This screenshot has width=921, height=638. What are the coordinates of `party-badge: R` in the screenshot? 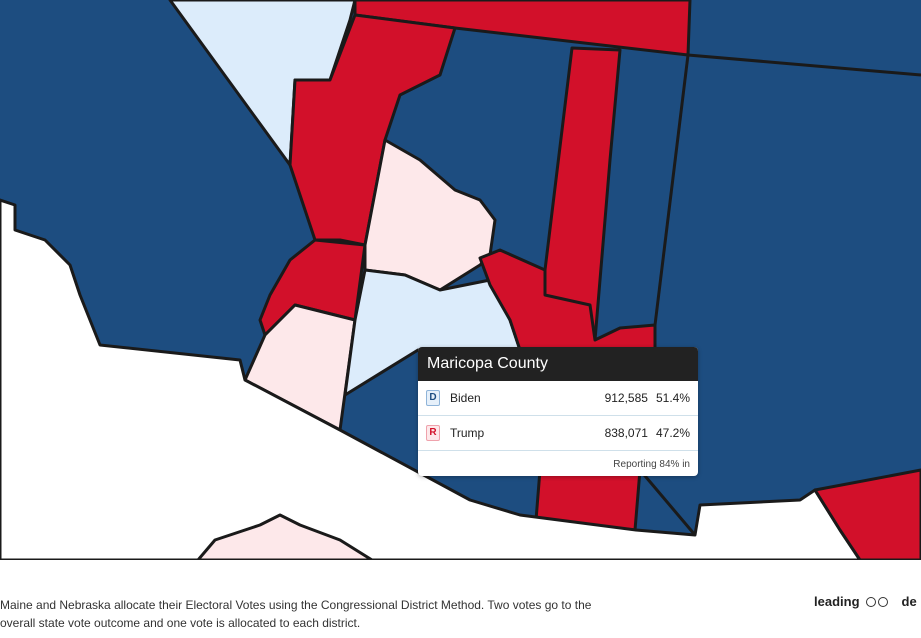 It's located at (433, 433).